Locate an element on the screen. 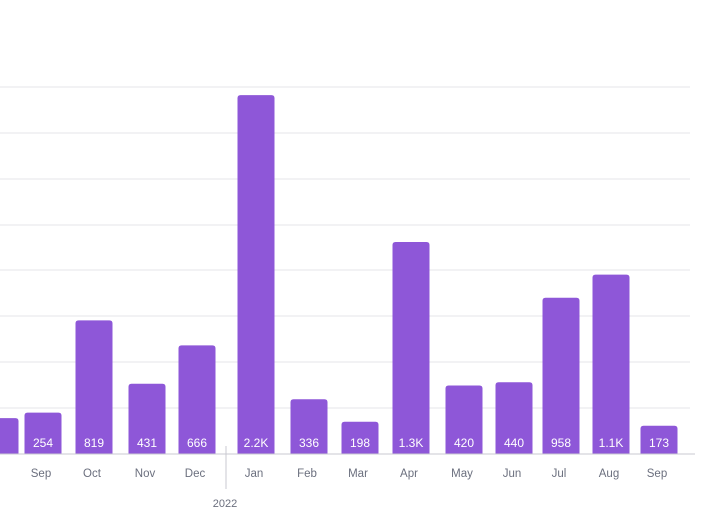  data-label-3: 431 is located at coordinates (147, 443).